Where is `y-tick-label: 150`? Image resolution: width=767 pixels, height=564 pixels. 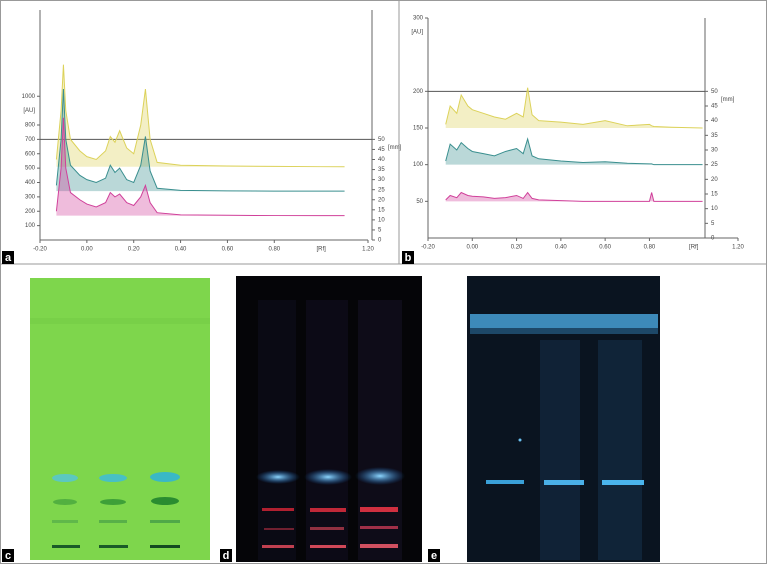 y-tick-label: 150 is located at coordinates (418, 129).